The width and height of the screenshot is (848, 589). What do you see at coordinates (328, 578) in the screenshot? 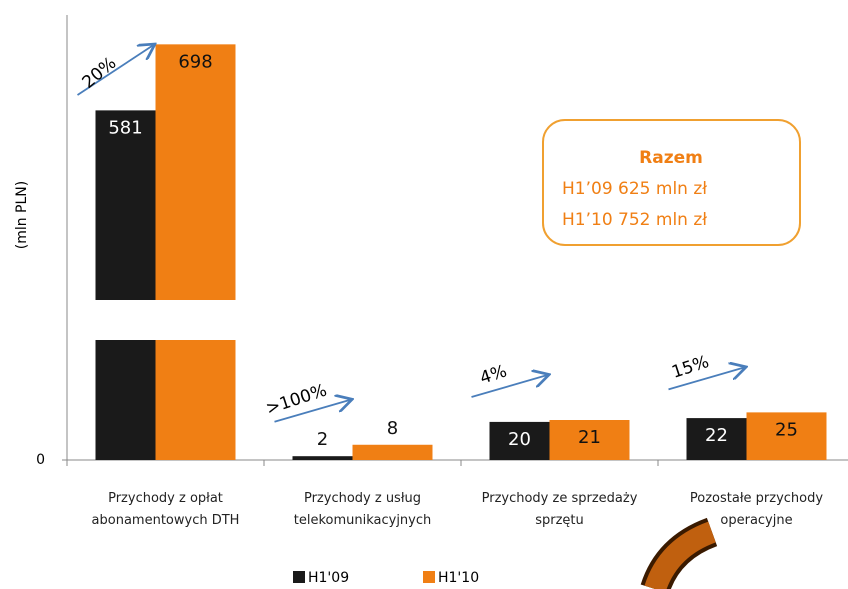
I see `legend-label: H1'09` at bounding box center [328, 578].